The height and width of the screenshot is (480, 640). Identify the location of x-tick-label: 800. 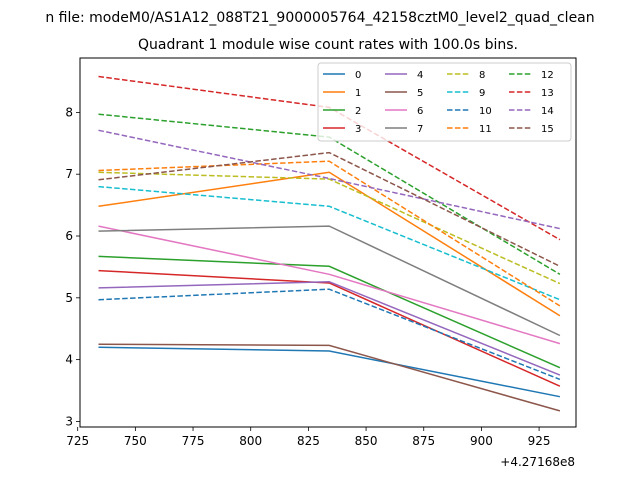
(250, 441).